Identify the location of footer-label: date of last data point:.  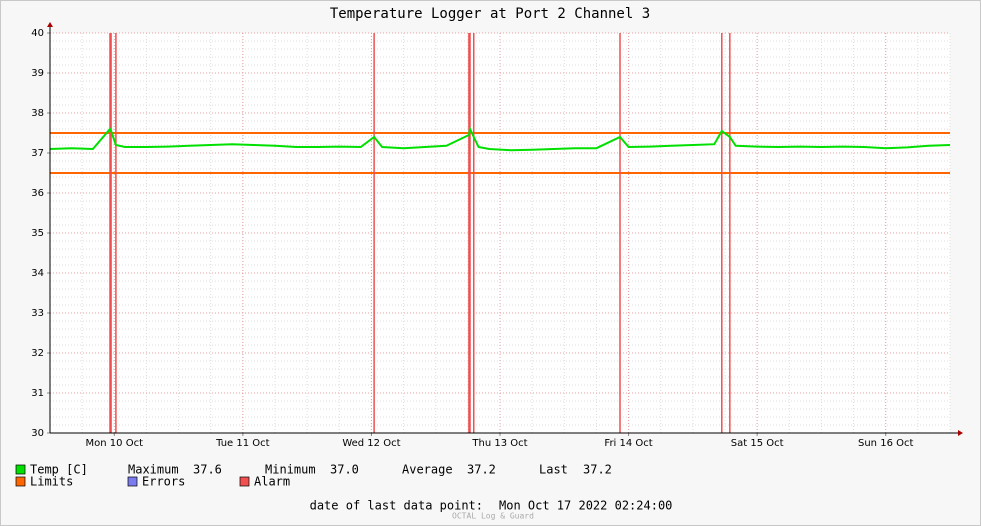
(396, 506).